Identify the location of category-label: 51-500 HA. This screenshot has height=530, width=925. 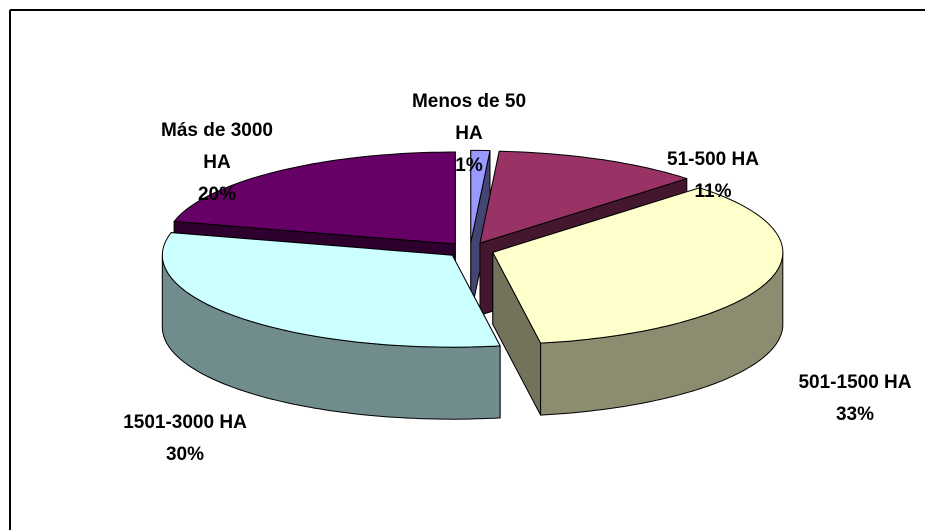
(713, 159).